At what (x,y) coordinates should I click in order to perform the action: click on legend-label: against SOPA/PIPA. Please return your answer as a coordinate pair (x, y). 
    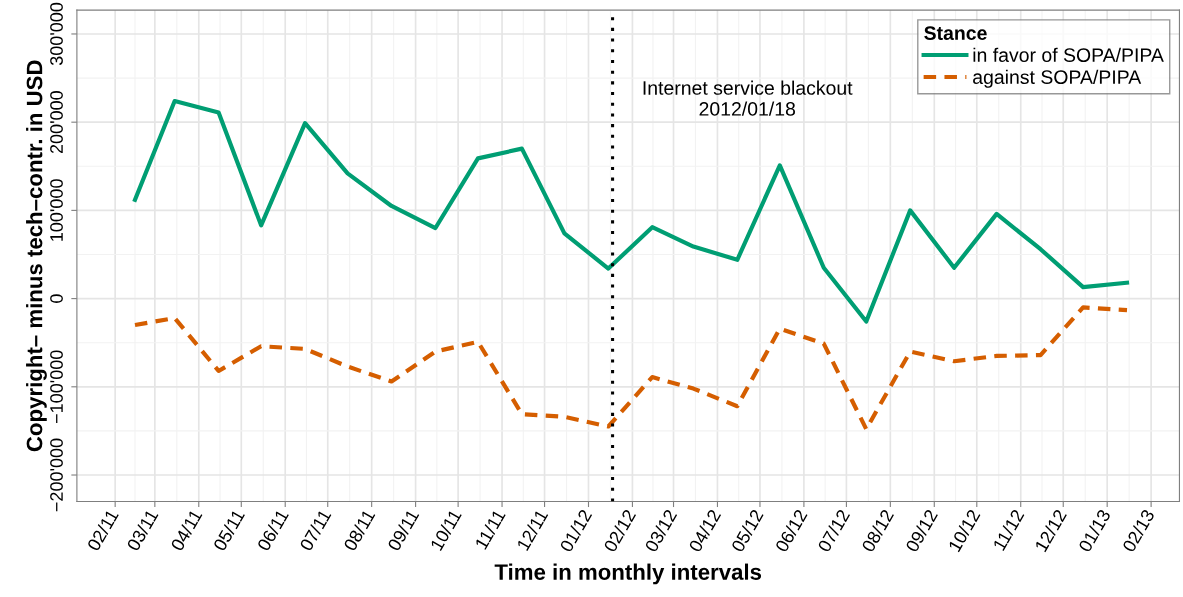
    Looking at the image, I should click on (1057, 78).